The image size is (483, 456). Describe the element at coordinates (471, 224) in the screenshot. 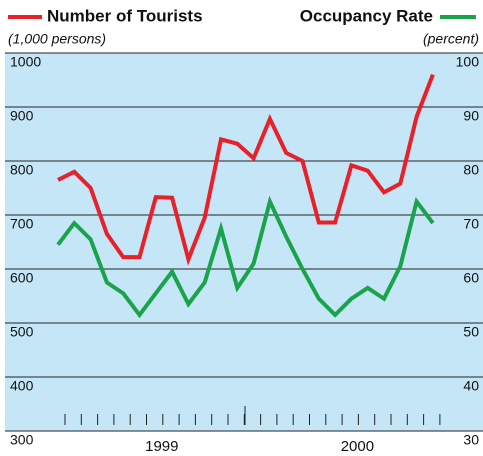

I see `y2-tick-label: 70` at that location.